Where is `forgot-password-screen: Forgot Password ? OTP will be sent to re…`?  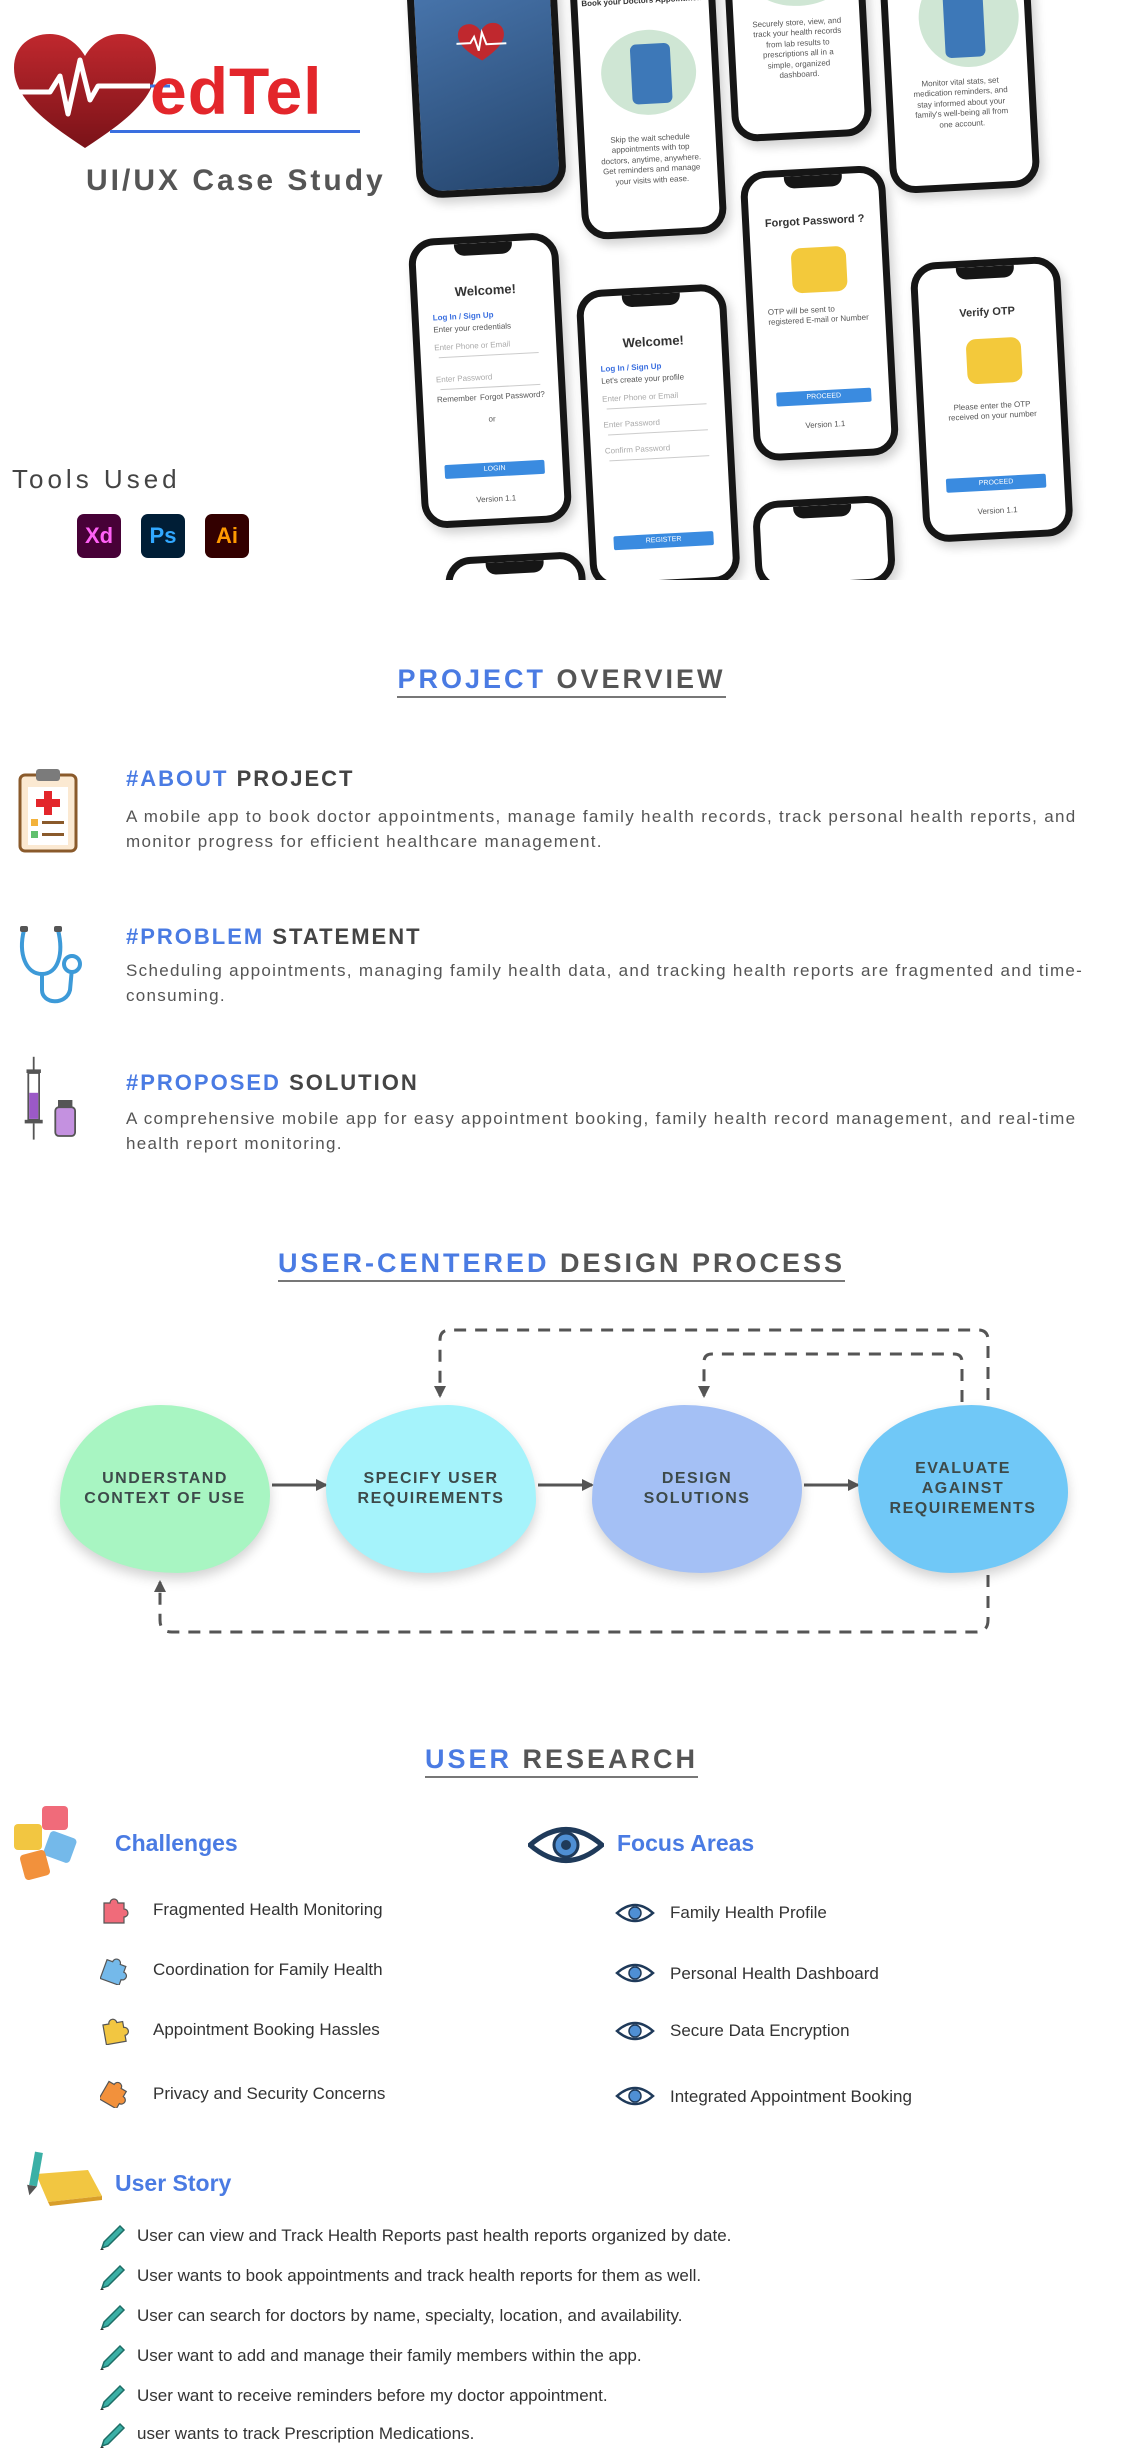
forgot-password-screen: Forgot Password ? OTP will be sent to re… is located at coordinates (819, 313).